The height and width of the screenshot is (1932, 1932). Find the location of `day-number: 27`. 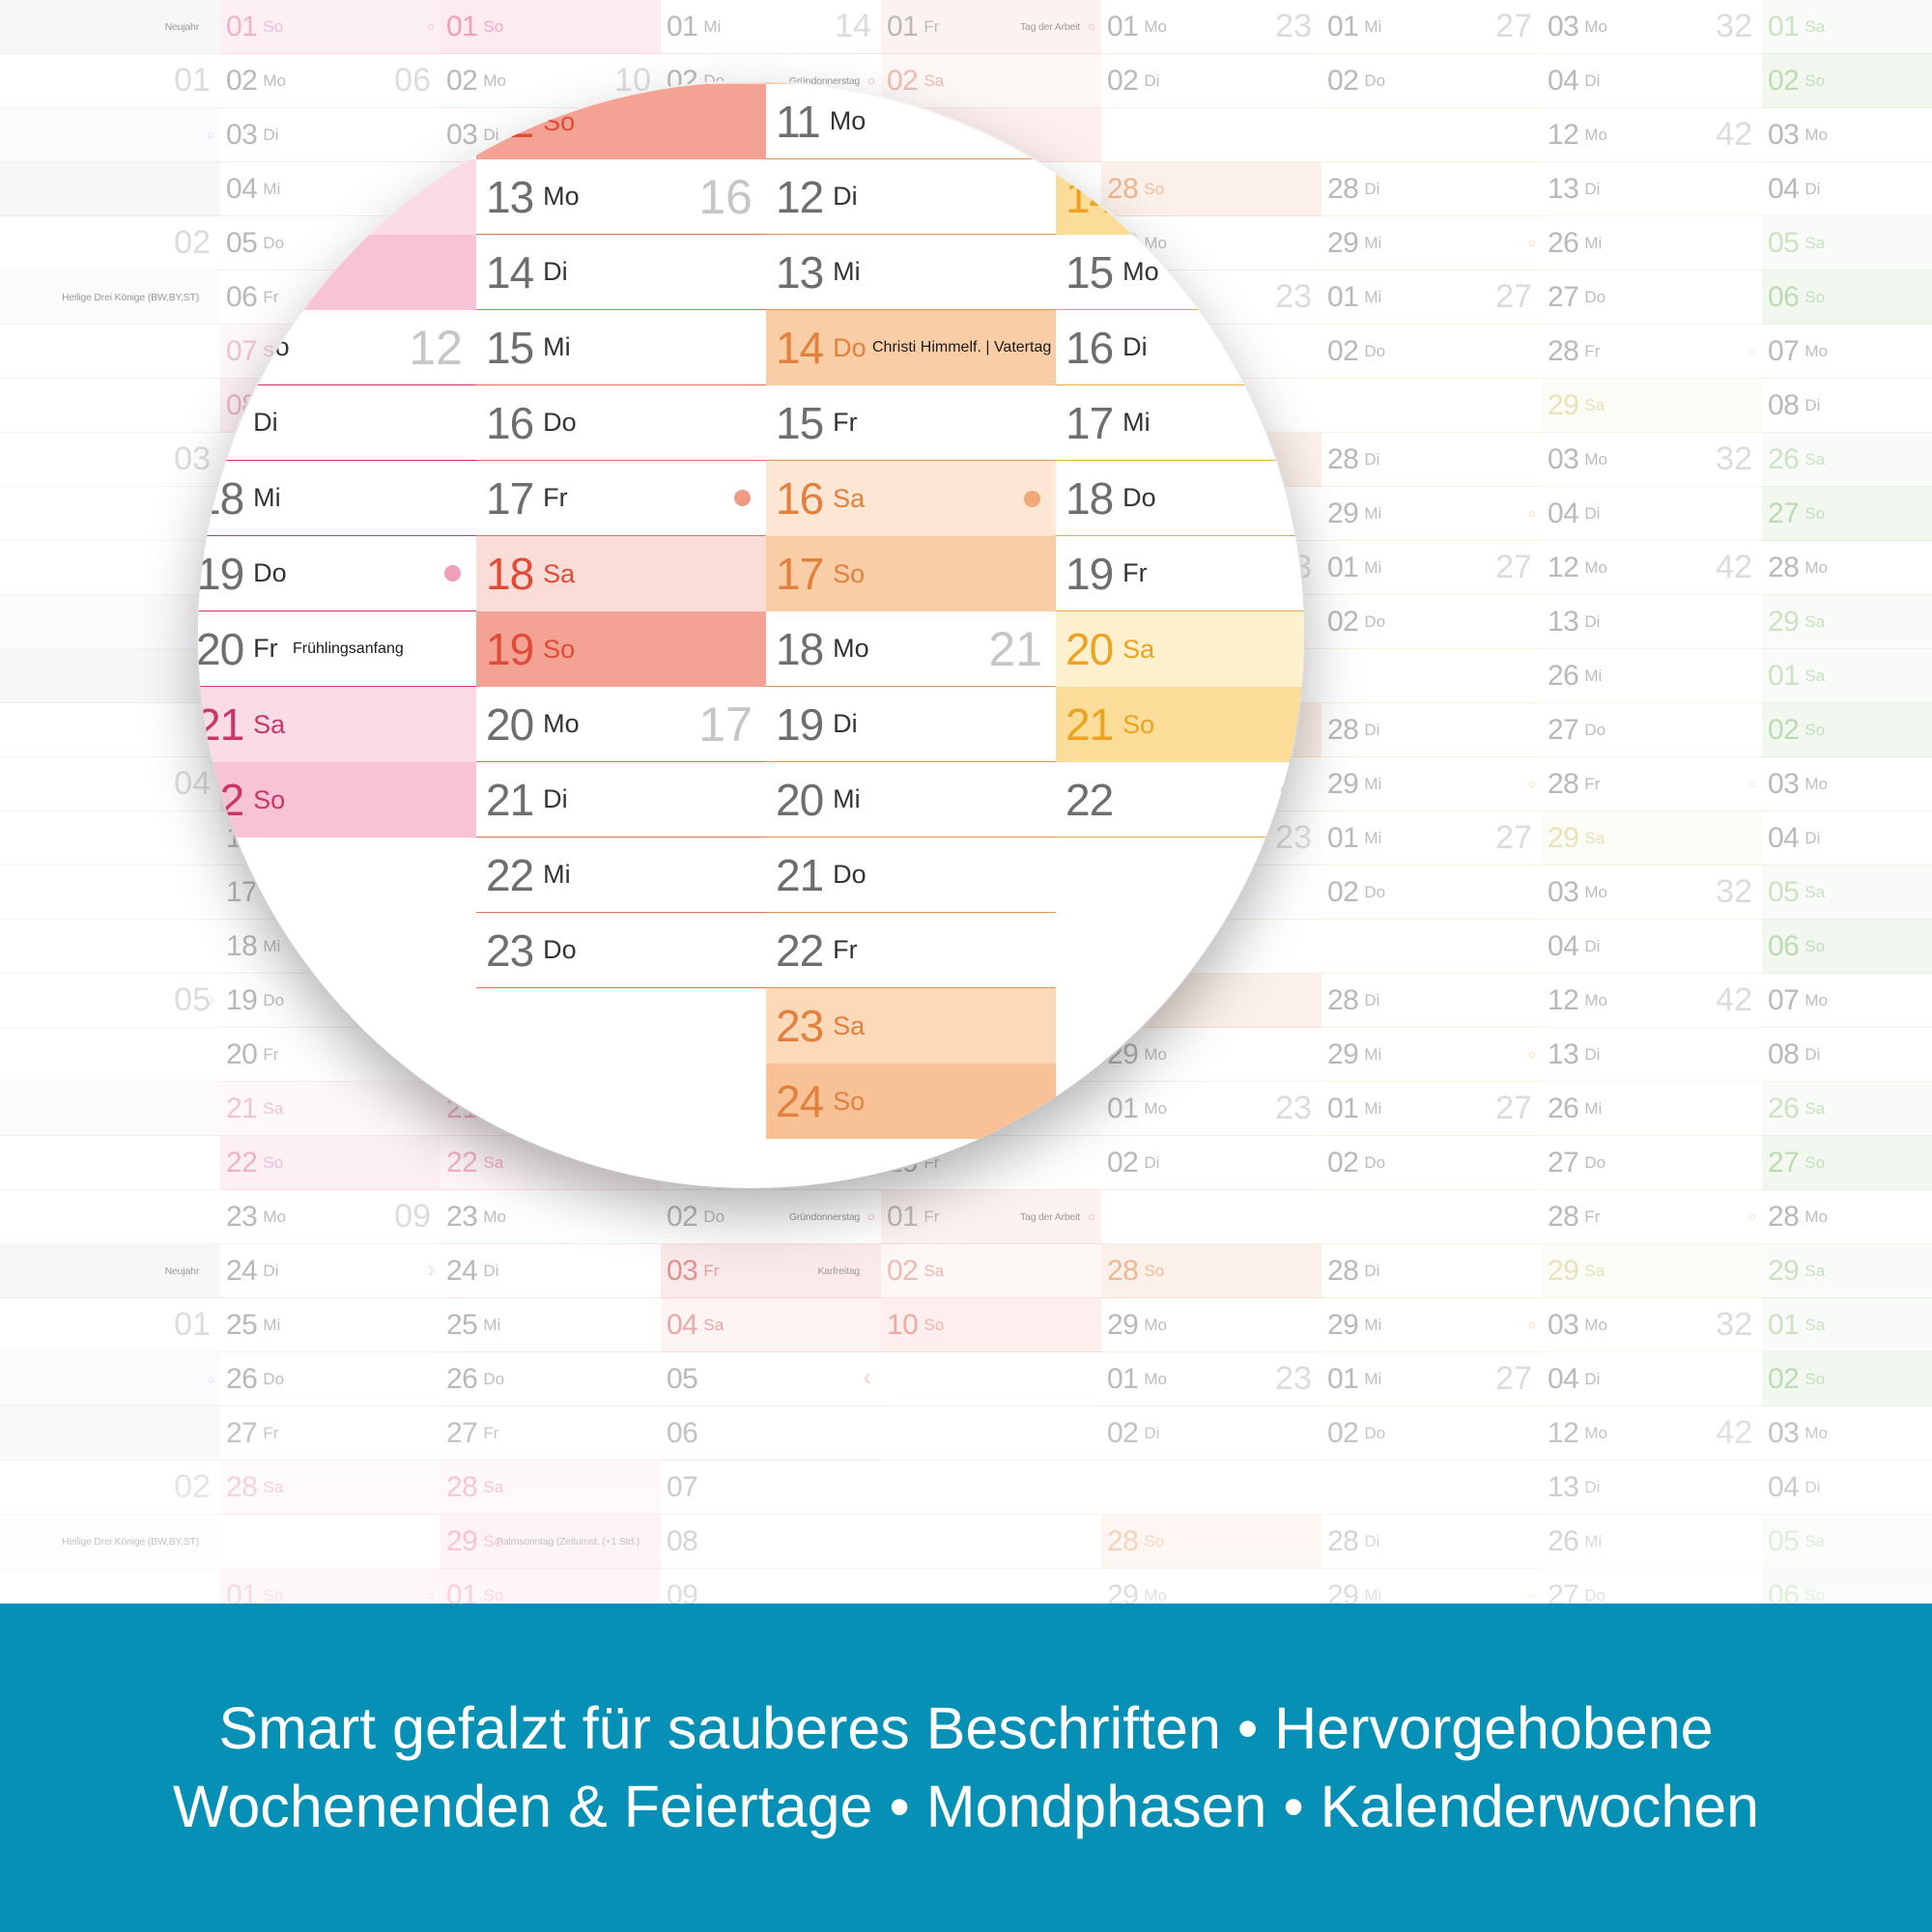

day-number: 27 is located at coordinates (242, 1432).